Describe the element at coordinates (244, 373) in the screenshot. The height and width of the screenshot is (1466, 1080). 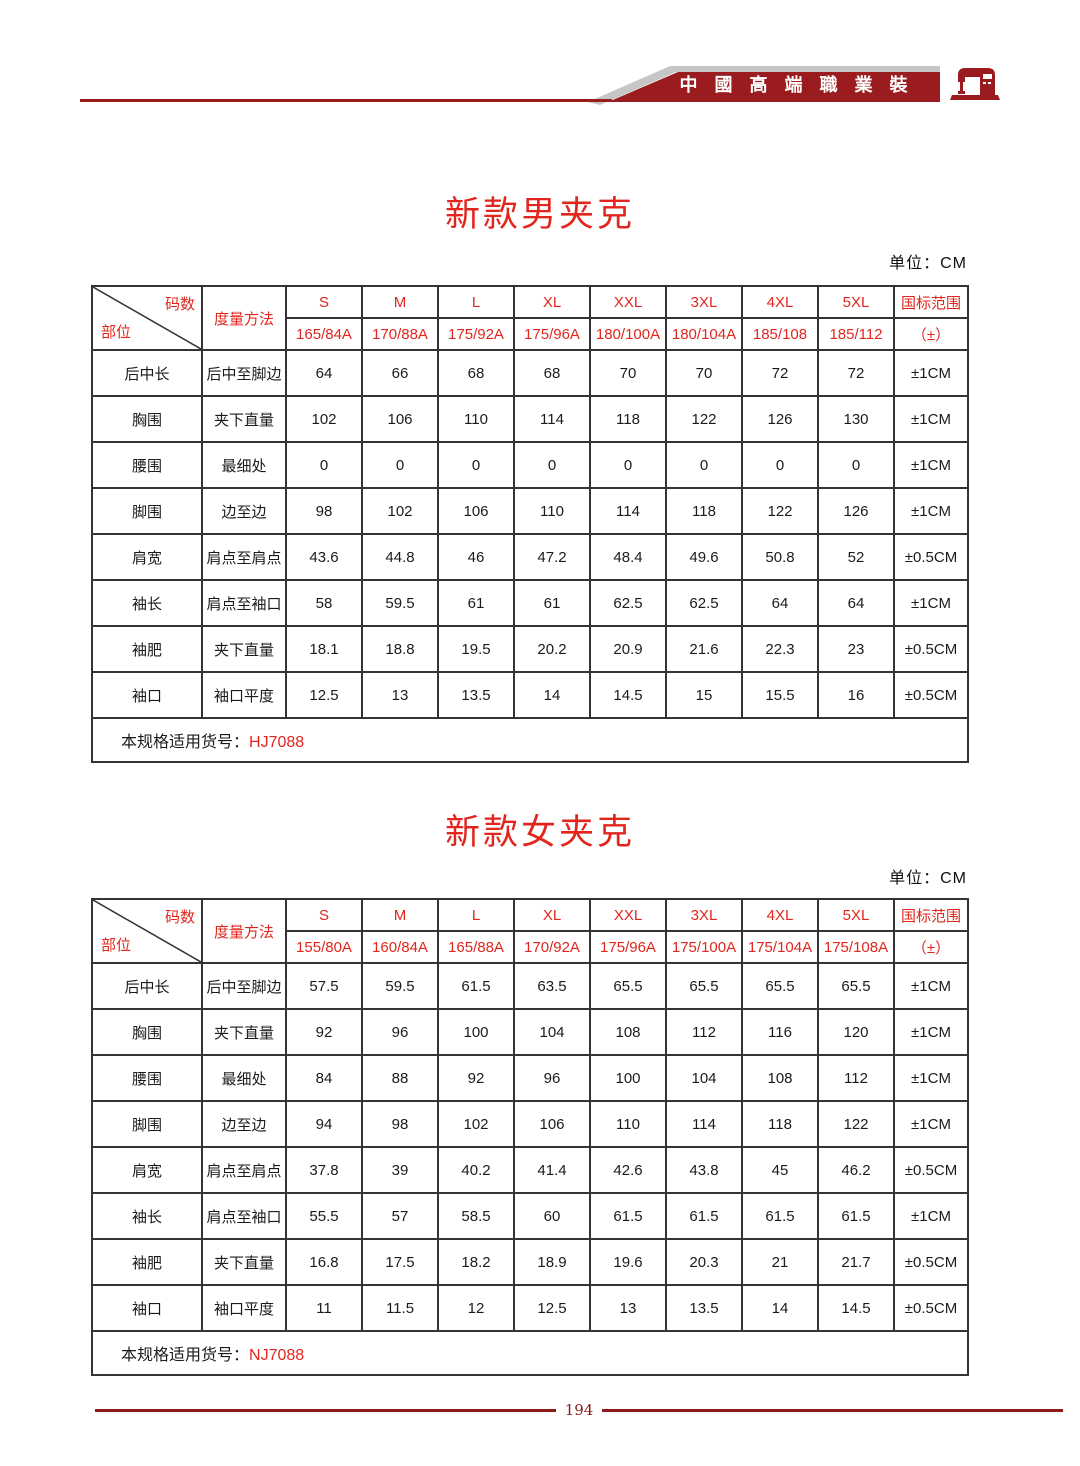
I see `method-cell: 后中至脚边` at that location.